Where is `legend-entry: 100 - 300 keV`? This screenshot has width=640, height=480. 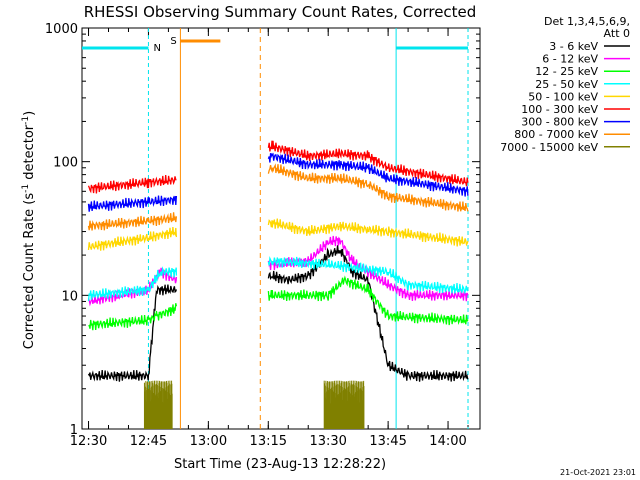 legend-entry: 100 - 300 keV is located at coordinates (559, 109).